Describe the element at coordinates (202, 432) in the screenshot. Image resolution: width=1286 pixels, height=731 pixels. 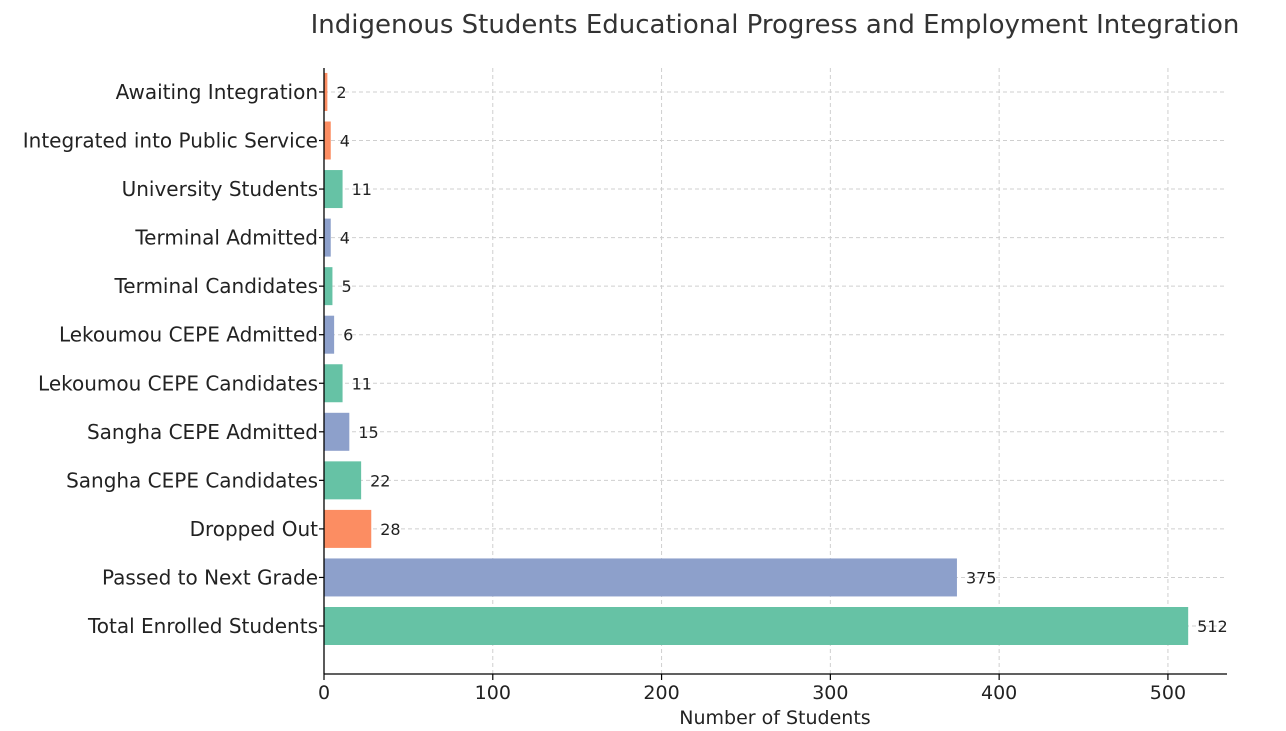
I see `y-tick-label: Sangha CEPE Admitted` at that location.